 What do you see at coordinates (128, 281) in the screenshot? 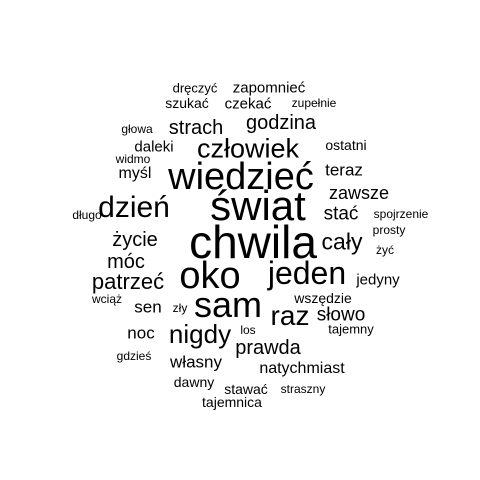
I see `word-patrzec: patrzeć` at bounding box center [128, 281].